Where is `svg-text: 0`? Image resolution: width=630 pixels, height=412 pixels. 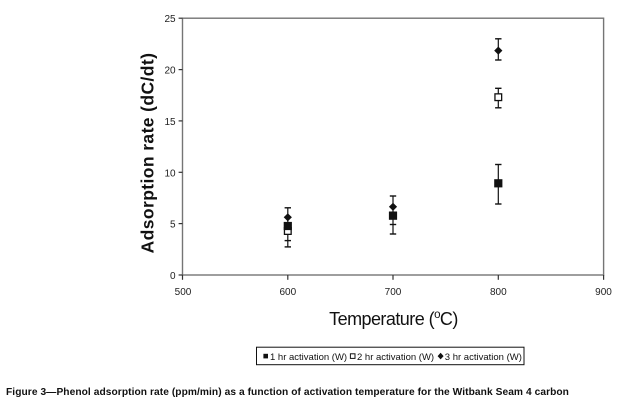 svg-text: 0 is located at coordinates (173, 276).